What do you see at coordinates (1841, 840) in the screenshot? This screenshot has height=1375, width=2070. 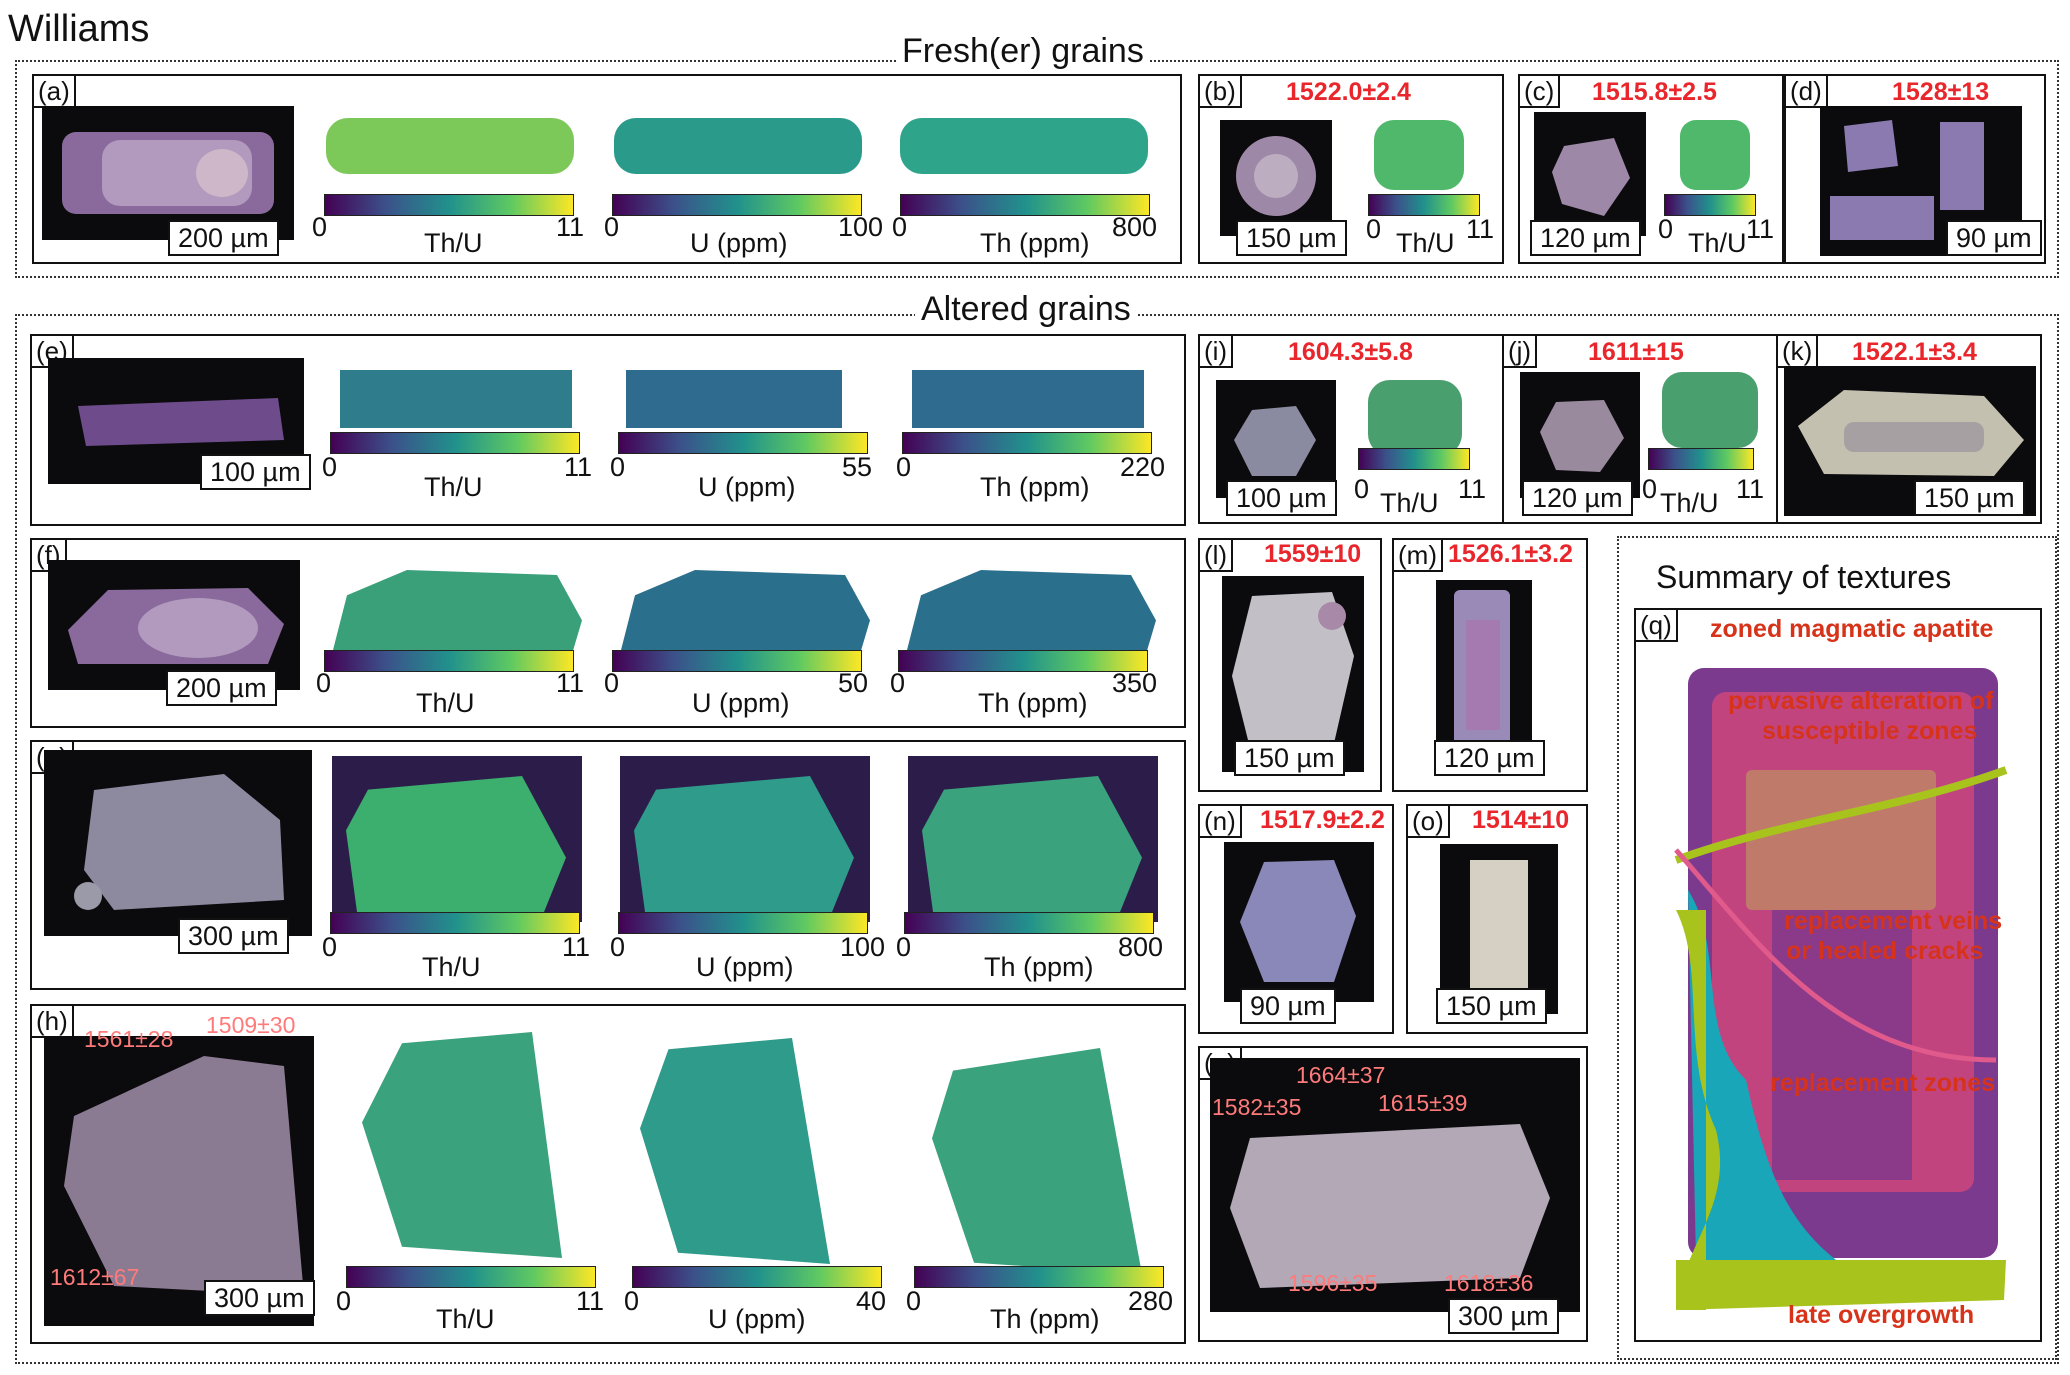 I see `inner-zone` at bounding box center [1841, 840].